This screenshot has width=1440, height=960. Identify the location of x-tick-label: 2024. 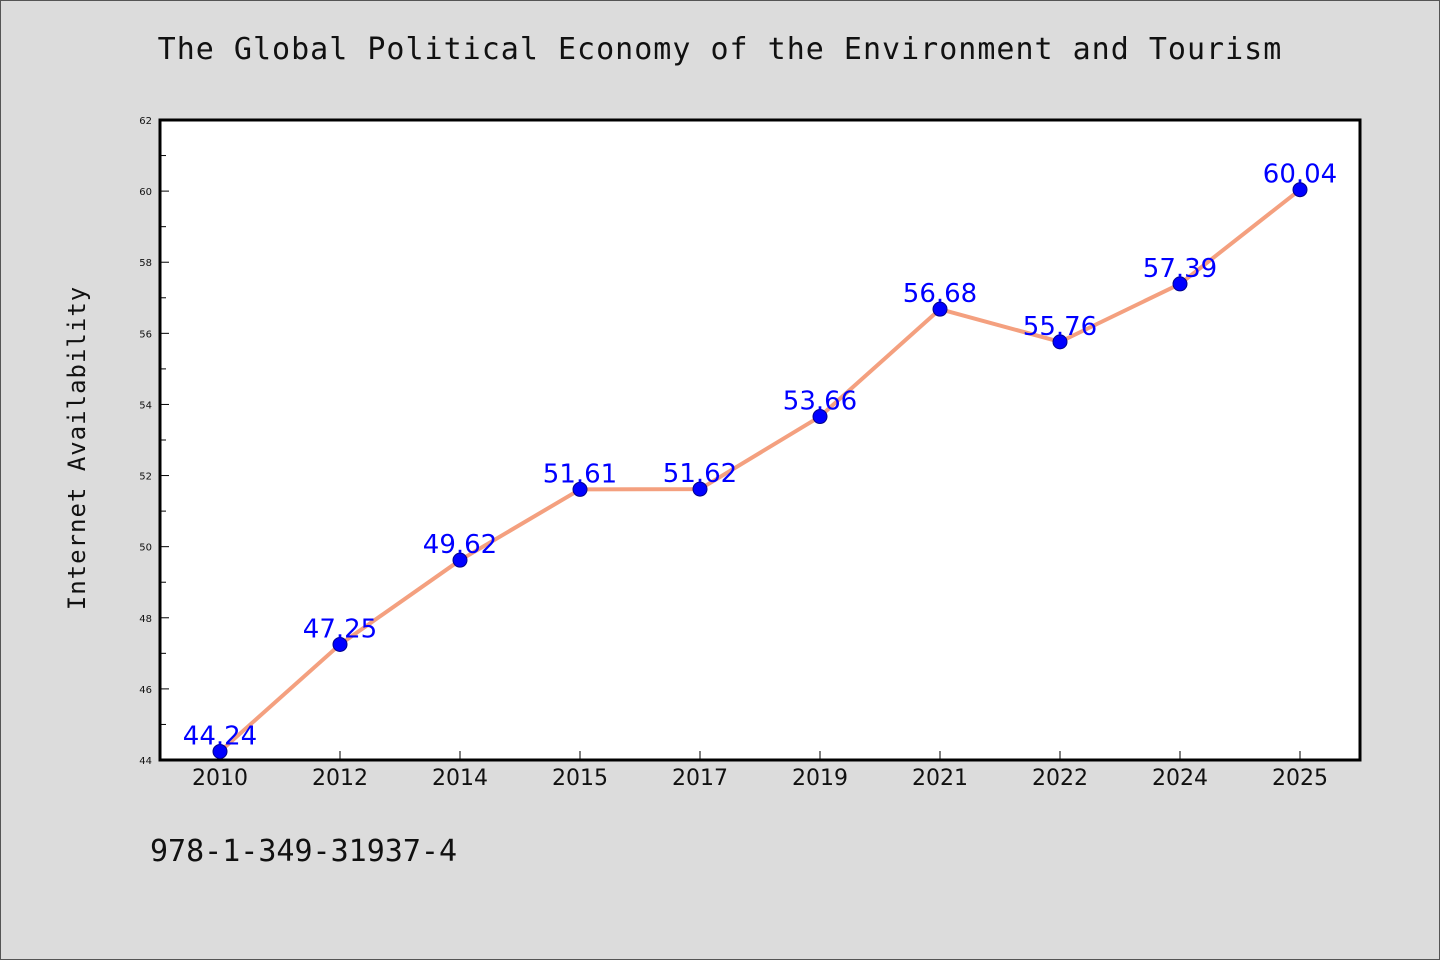
(1180, 778).